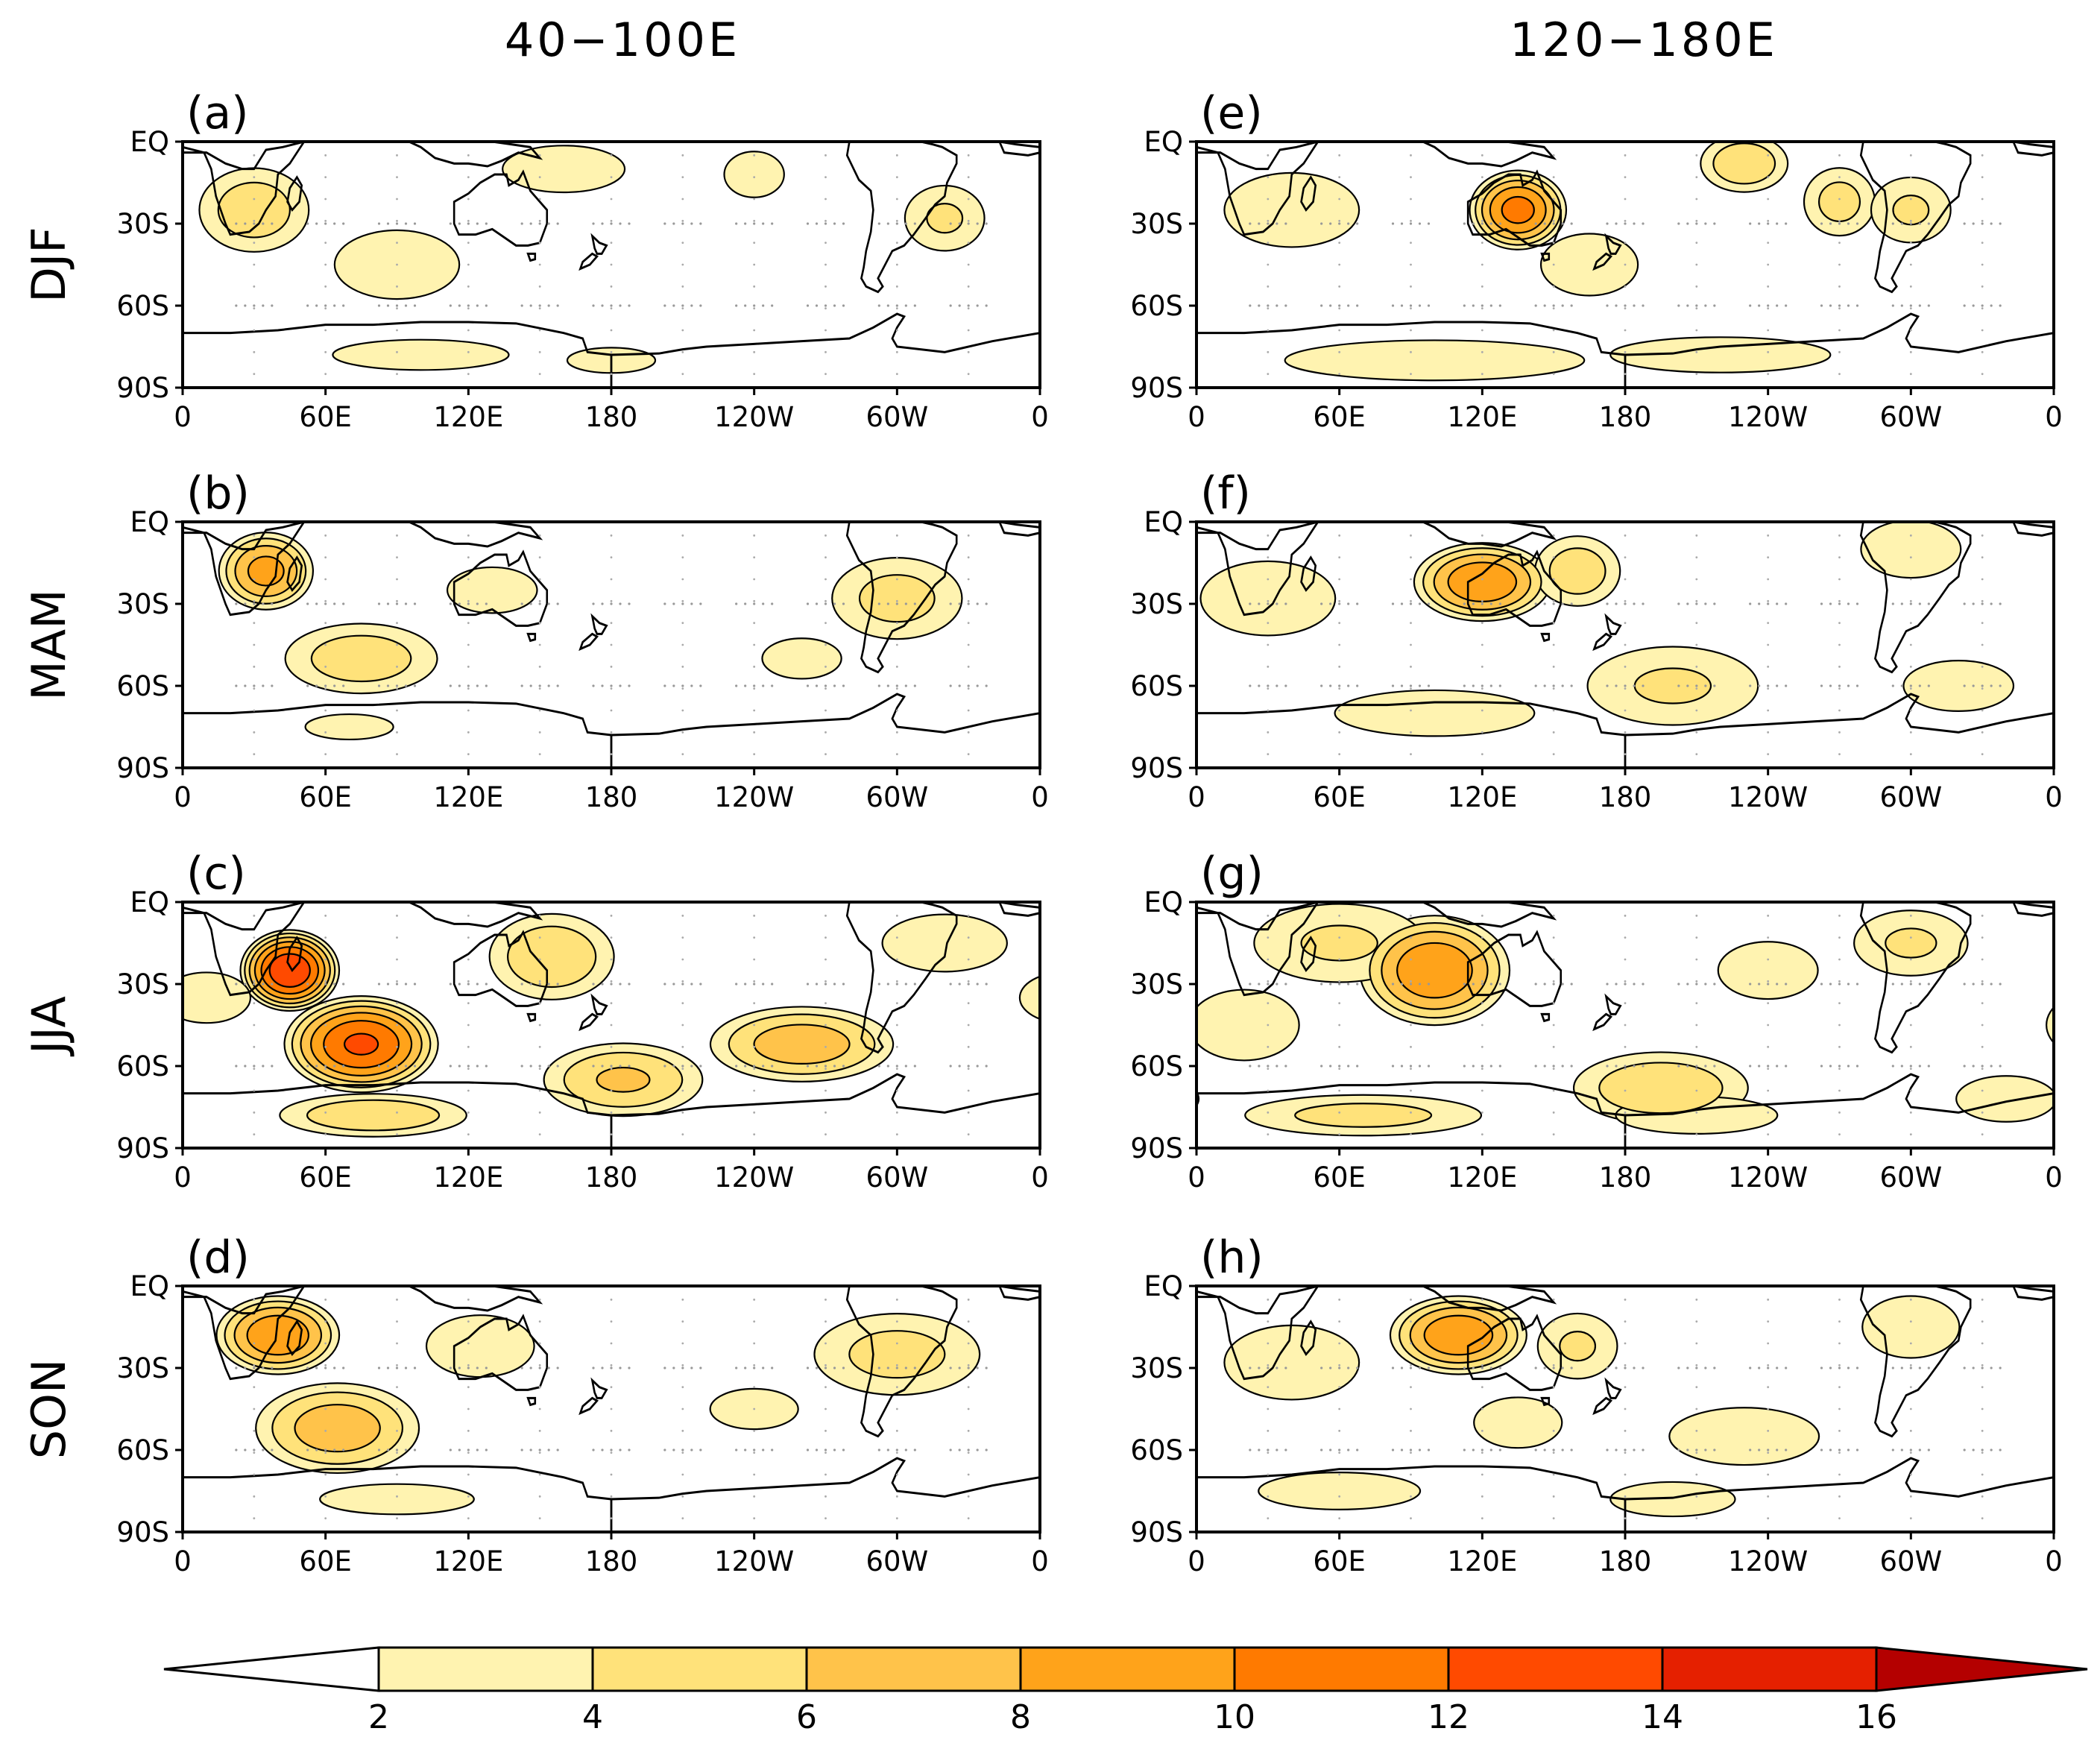 This screenshot has height=1737, width=2100. What do you see at coordinates (1910, 1561) in the screenshot?
I see `lon-tick-label: 60W` at bounding box center [1910, 1561].